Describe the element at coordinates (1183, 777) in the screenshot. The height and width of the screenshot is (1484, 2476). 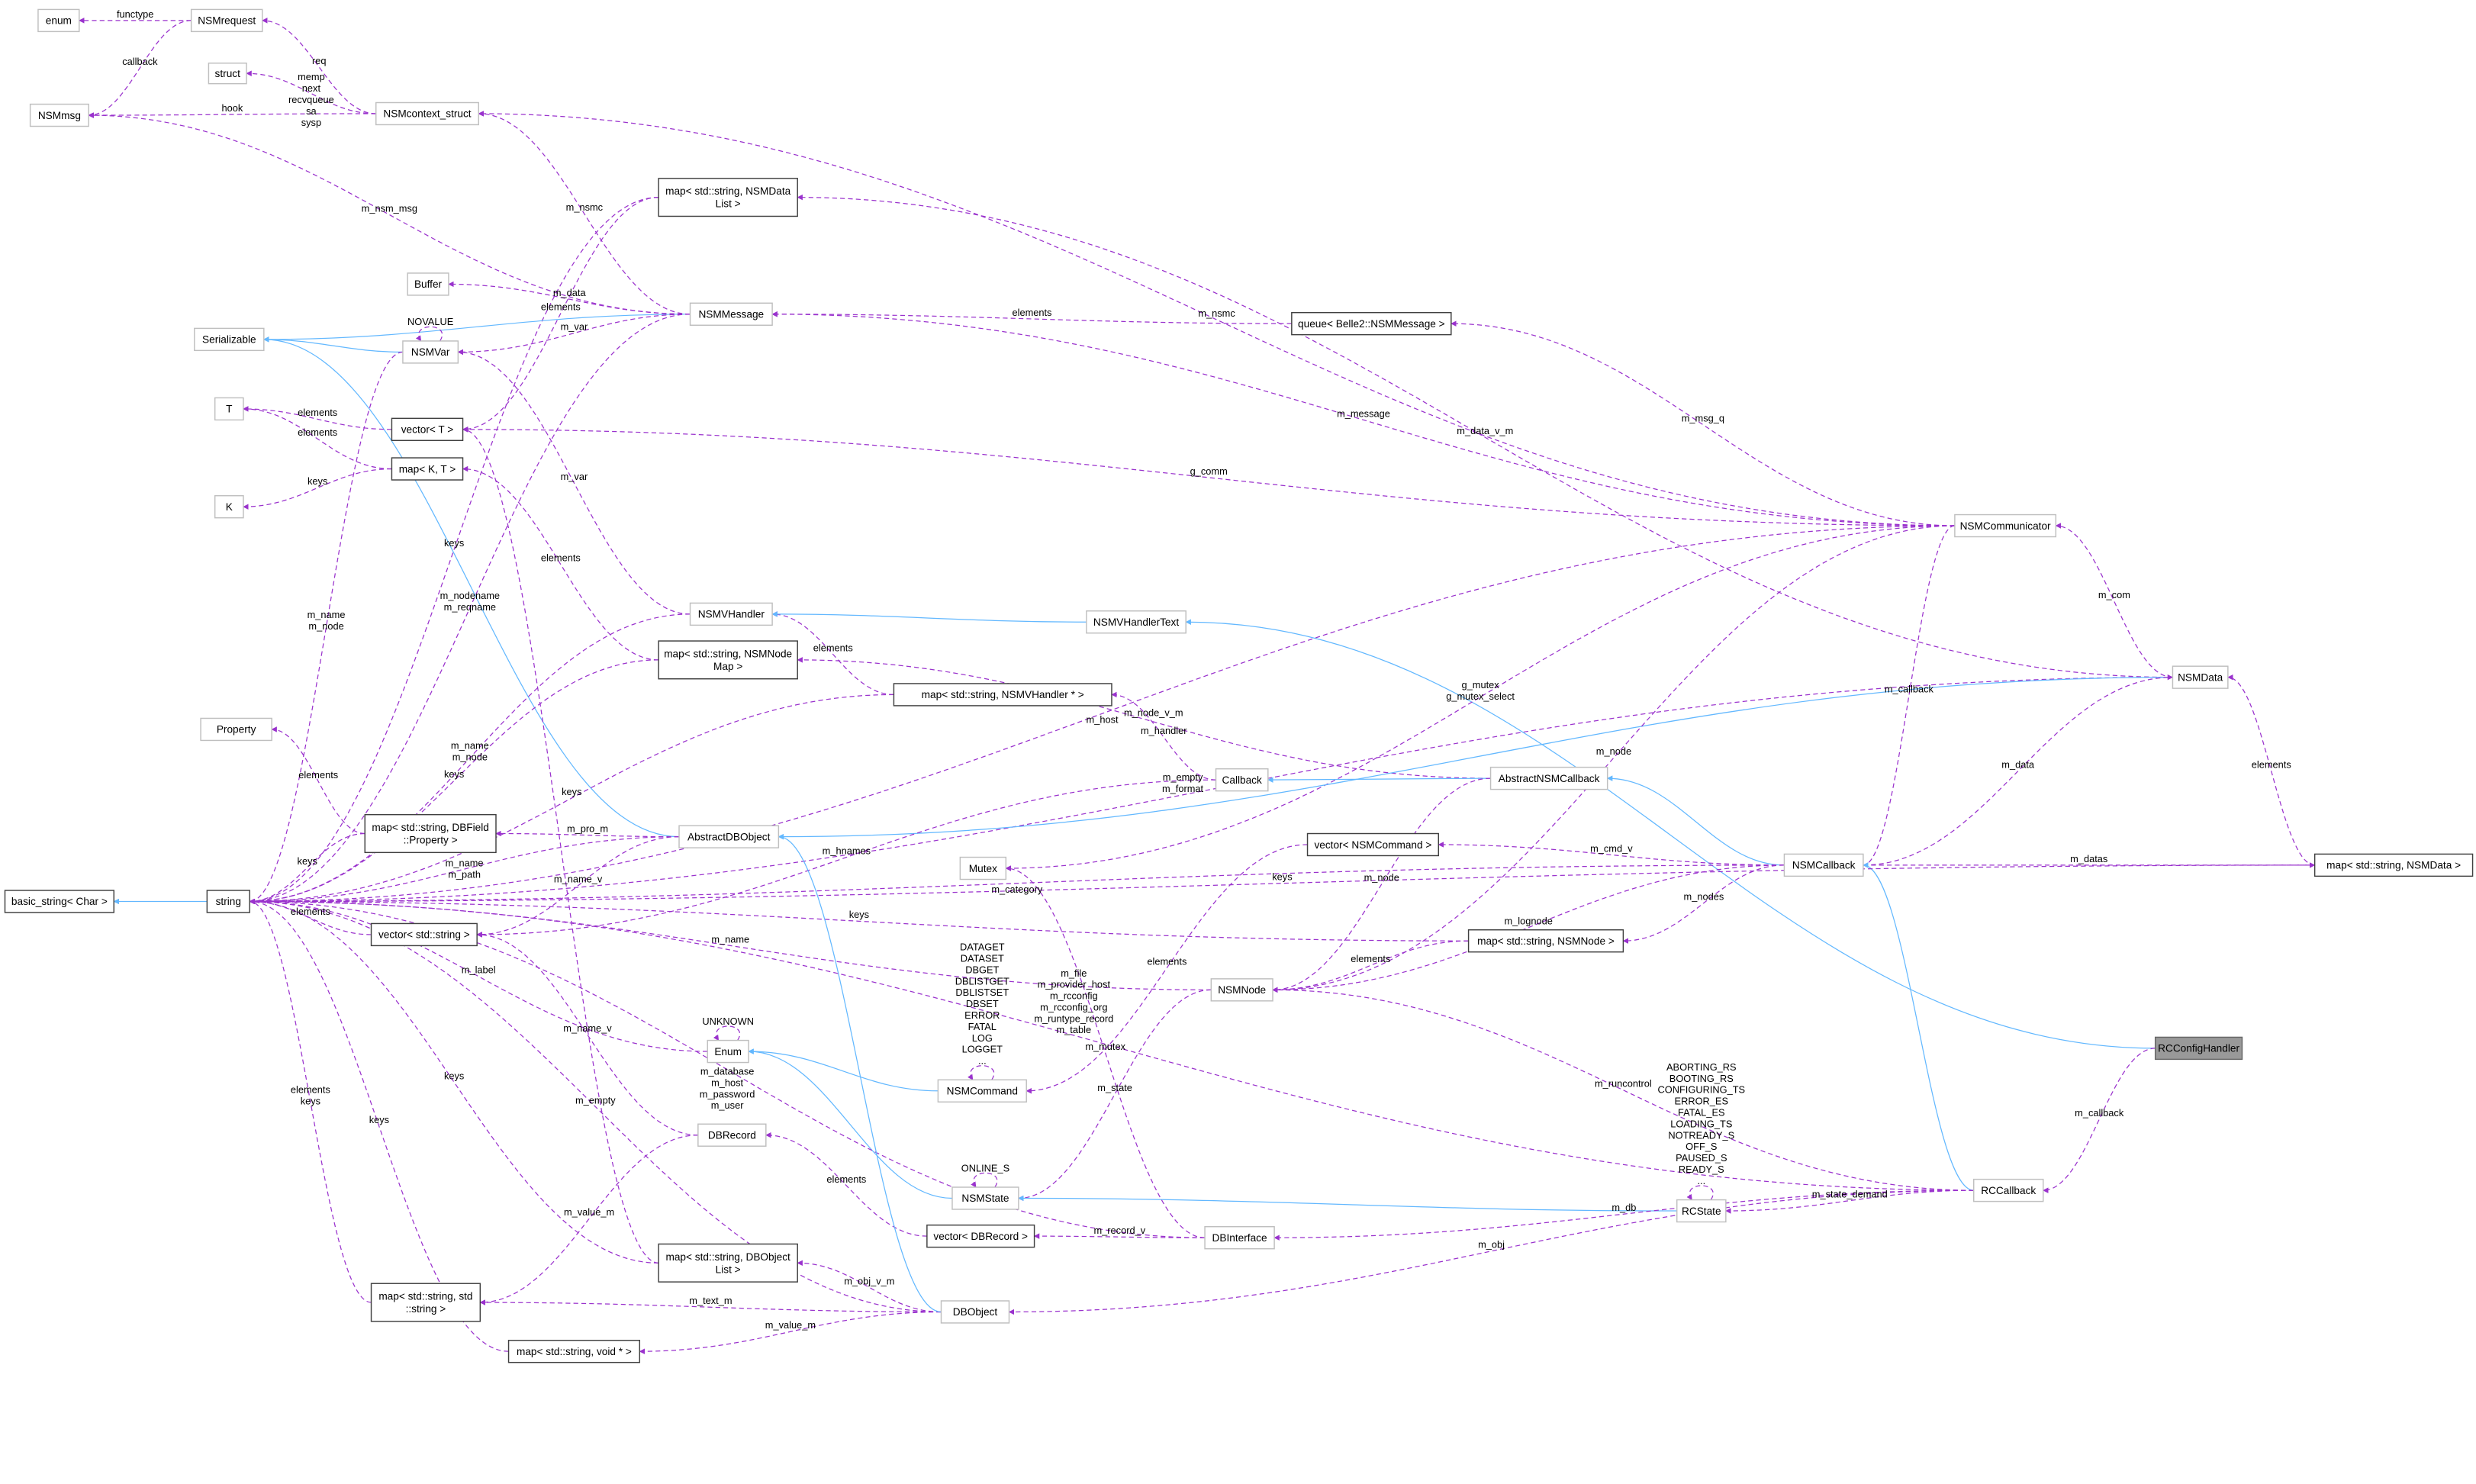
I see `edge-label: m_empty` at that location.